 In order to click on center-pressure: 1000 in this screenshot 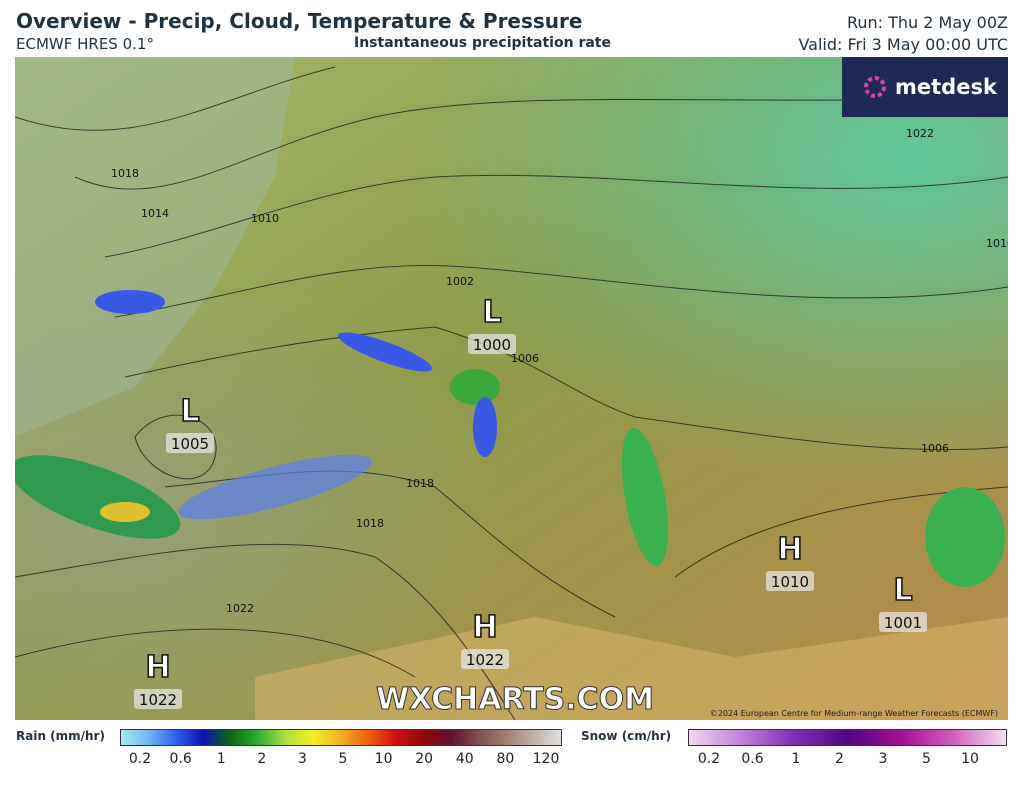, I will do `click(492, 345)`.